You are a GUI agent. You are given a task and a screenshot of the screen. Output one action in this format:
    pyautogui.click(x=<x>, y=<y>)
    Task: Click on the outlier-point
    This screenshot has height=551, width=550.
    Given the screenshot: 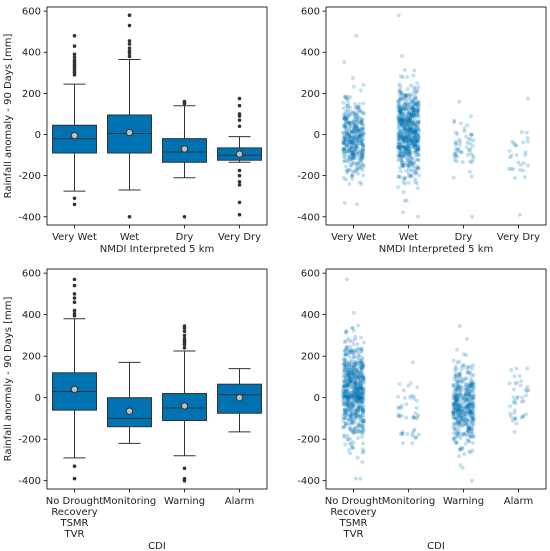 What is the action you would take?
    pyautogui.click(x=129, y=48)
    